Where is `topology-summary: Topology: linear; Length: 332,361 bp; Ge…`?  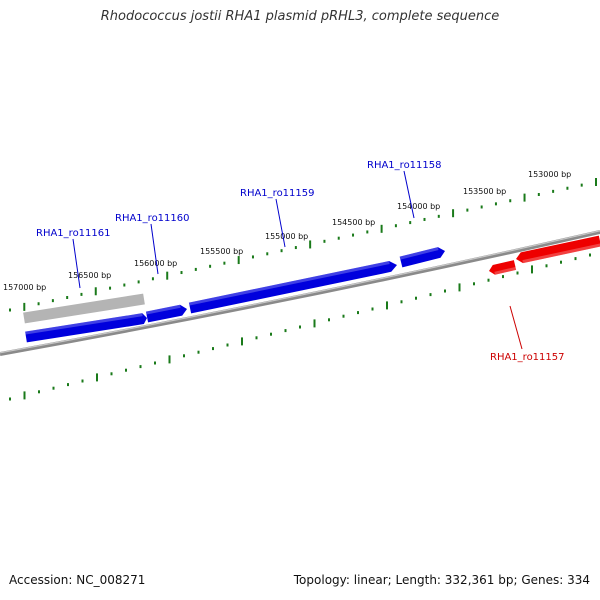 topology-summary: Topology: linear; Length: 332,361 bp; Ge… is located at coordinates (441, 580).